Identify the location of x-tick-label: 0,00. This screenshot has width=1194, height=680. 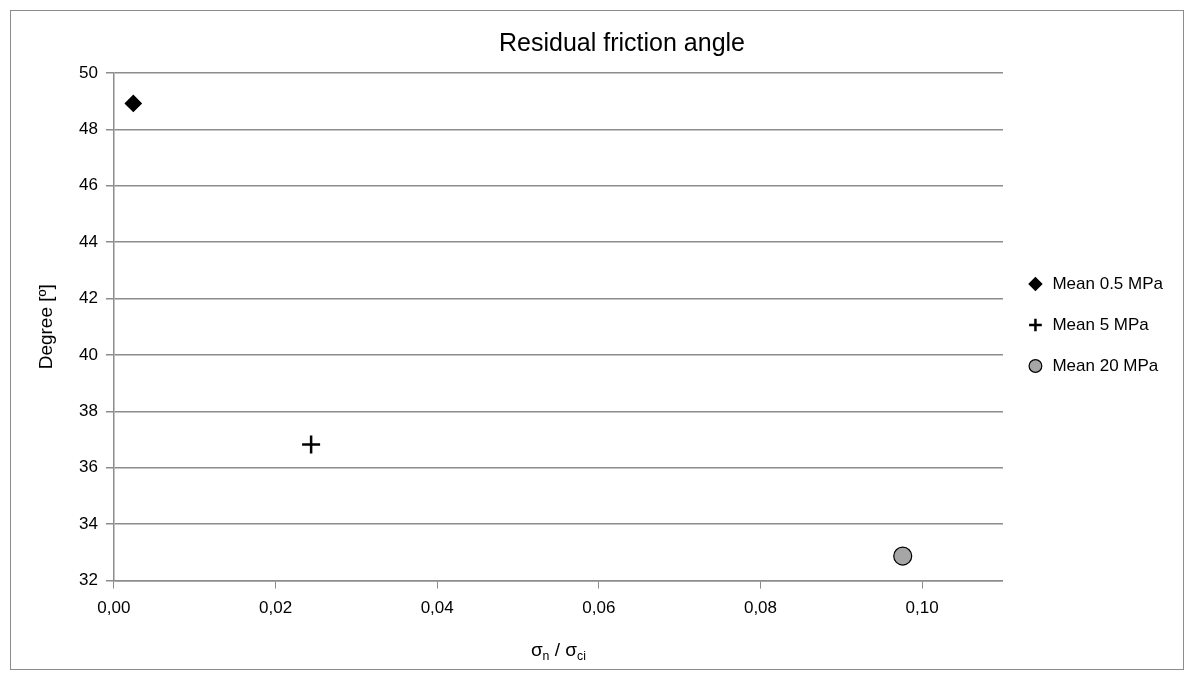
(114, 608).